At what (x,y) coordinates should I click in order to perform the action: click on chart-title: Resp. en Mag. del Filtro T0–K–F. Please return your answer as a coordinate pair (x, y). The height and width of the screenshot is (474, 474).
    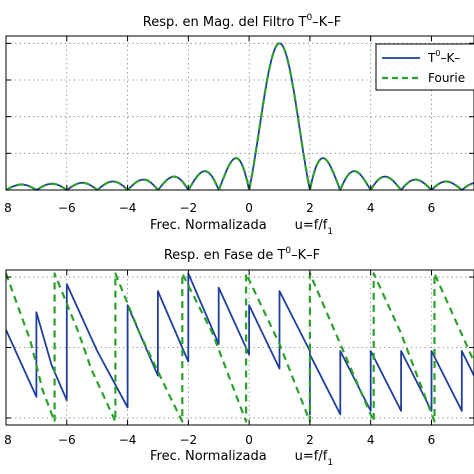
    Looking at the image, I should click on (242, 21).